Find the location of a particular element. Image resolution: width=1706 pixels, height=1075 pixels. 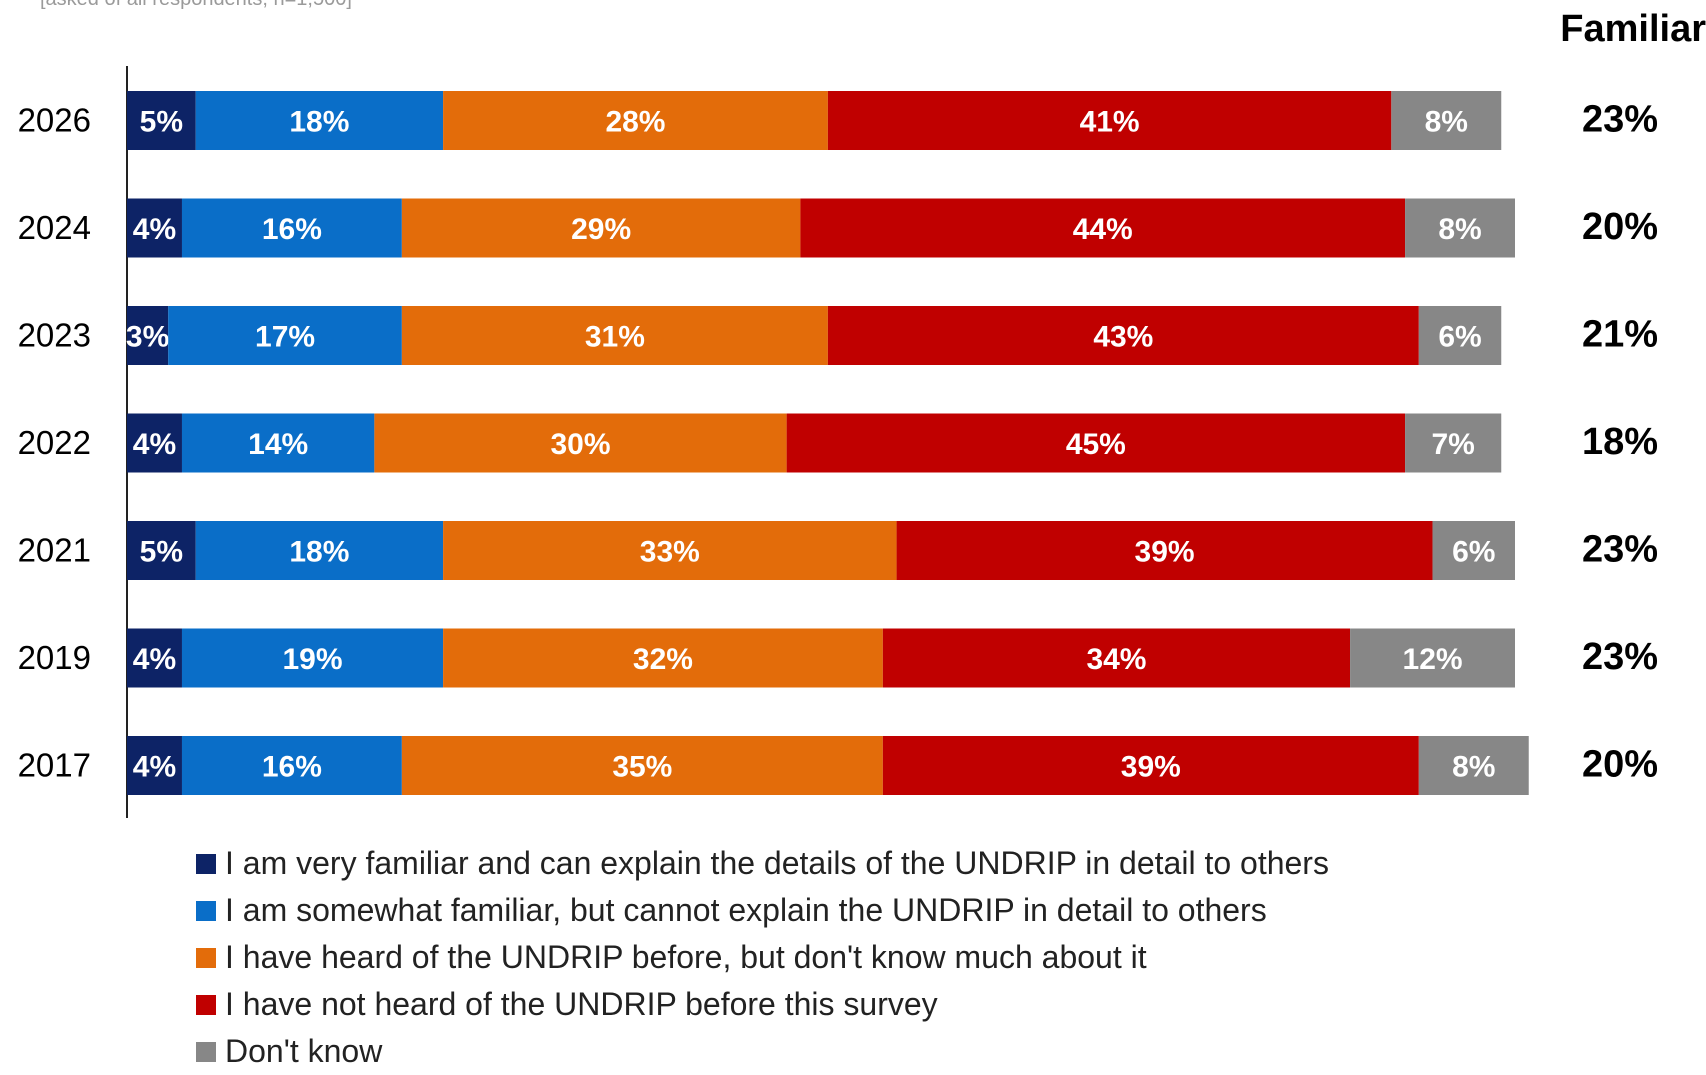

data-label: 44% is located at coordinates (1103, 229).